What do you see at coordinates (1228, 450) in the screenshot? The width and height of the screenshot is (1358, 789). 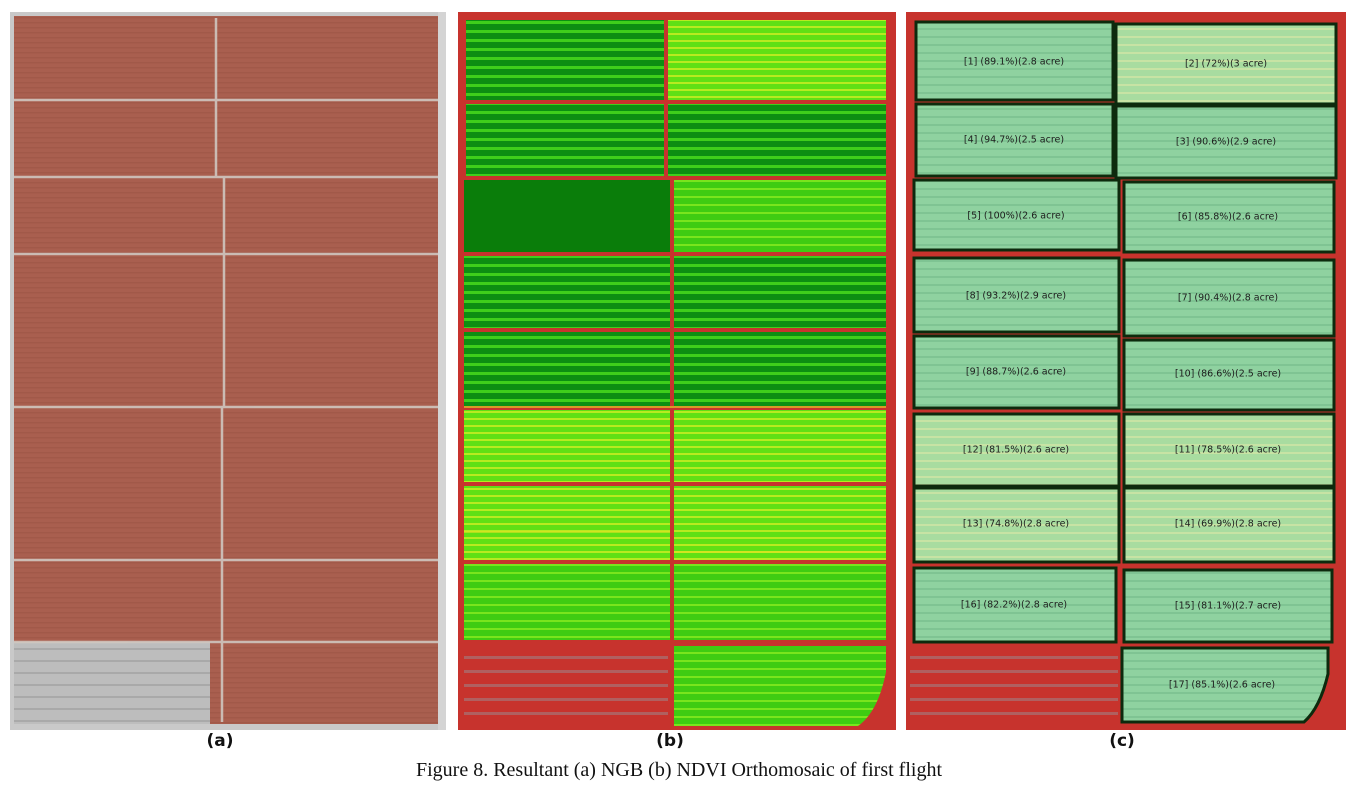 I see `plot-label-11: [11] (78.5%)(2.6 acre)` at bounding box center [1228, 450].